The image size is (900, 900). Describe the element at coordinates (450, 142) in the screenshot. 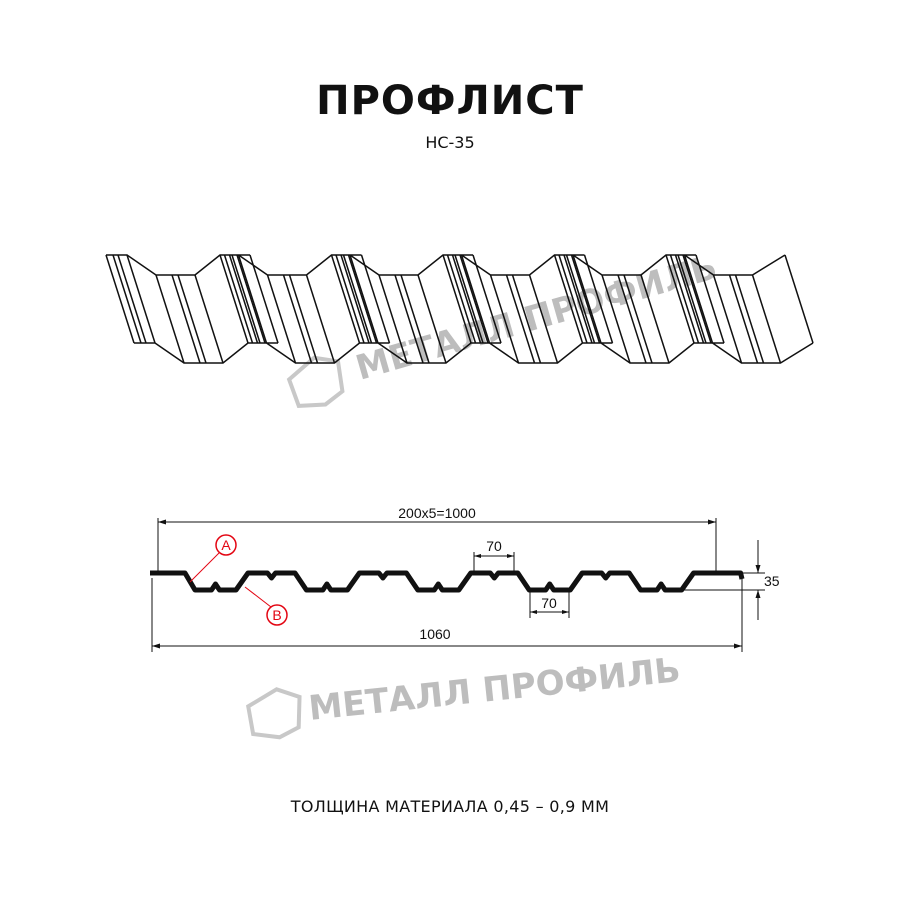

I see `profile-model: НС-35` at that location.